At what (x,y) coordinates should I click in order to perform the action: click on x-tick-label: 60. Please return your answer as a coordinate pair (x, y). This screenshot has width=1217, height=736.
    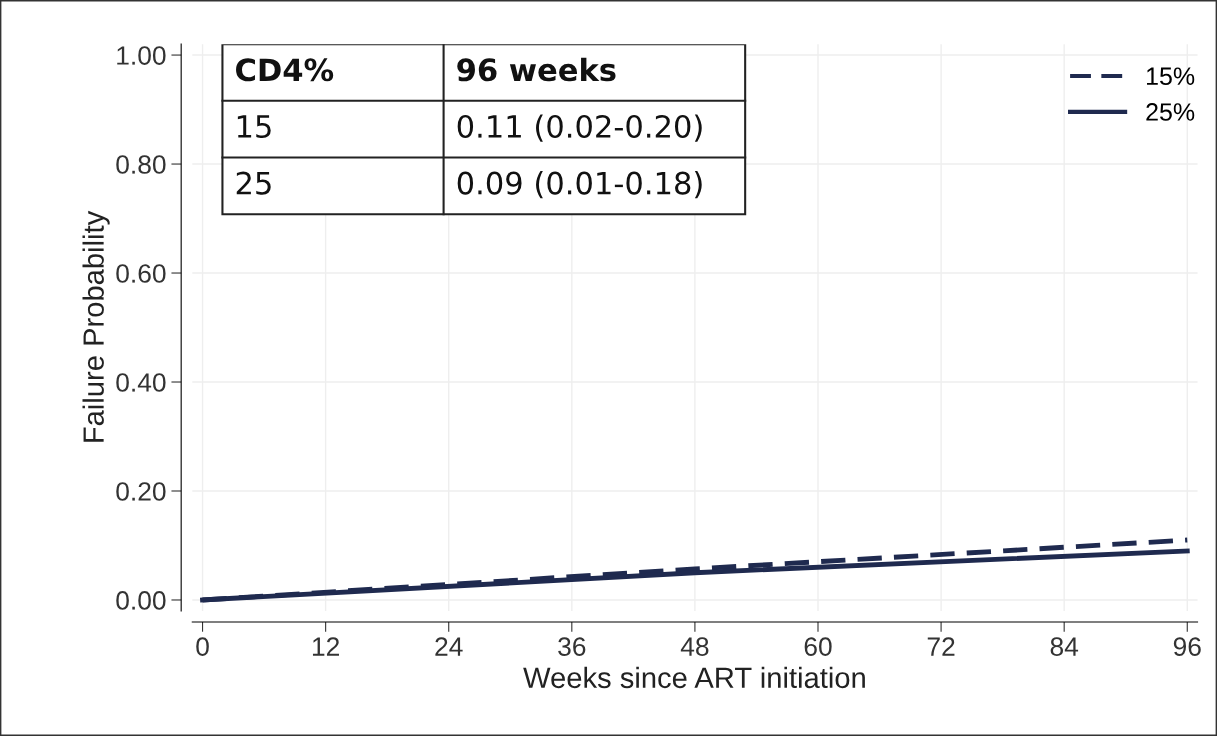
    Looking at the image, I should click on (818, 646).